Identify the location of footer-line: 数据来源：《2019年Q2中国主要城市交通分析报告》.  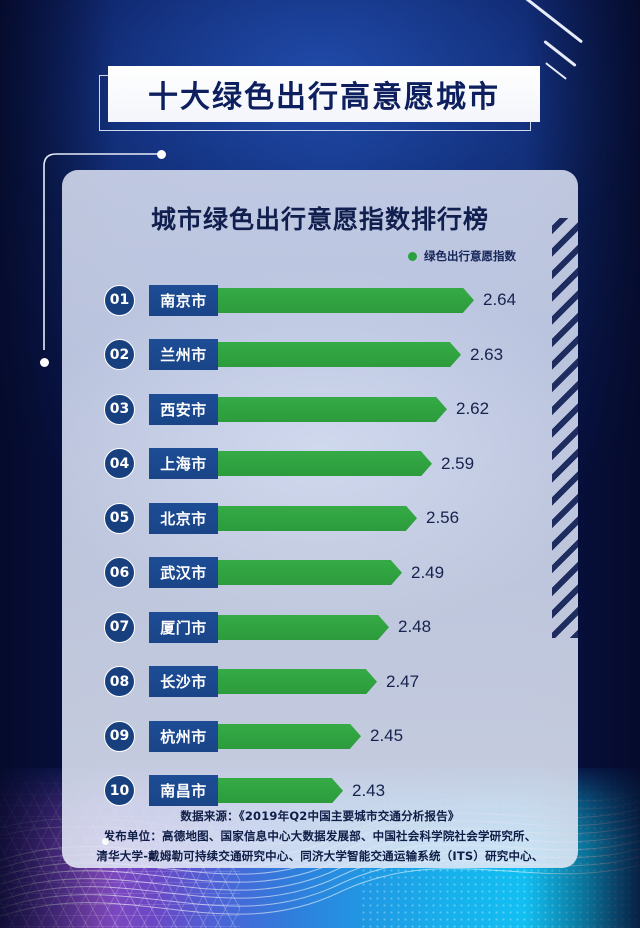
(320, 816).